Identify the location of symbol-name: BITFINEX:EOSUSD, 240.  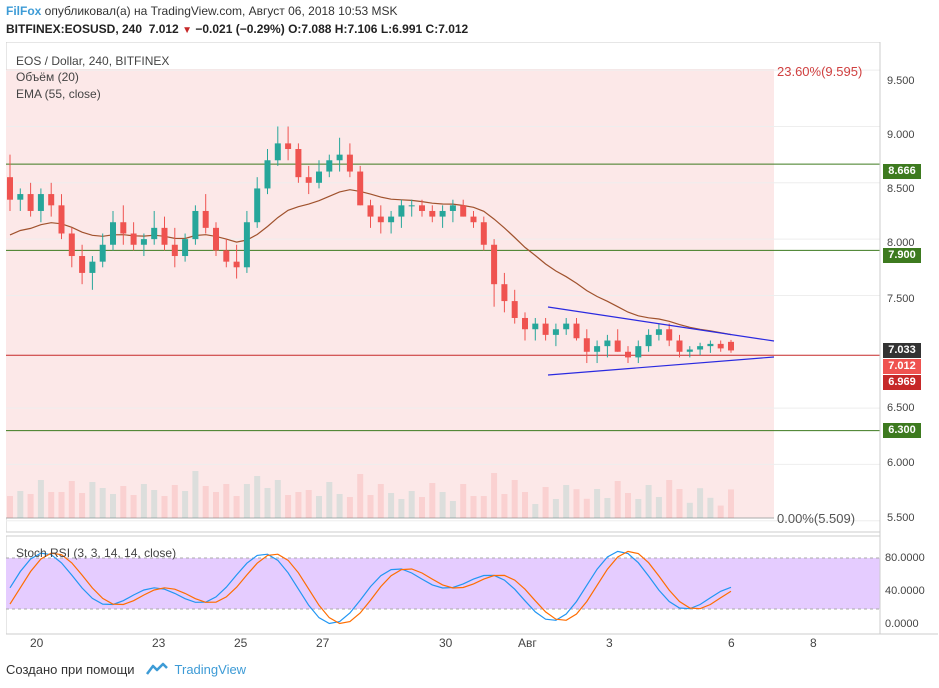
(74, 29).